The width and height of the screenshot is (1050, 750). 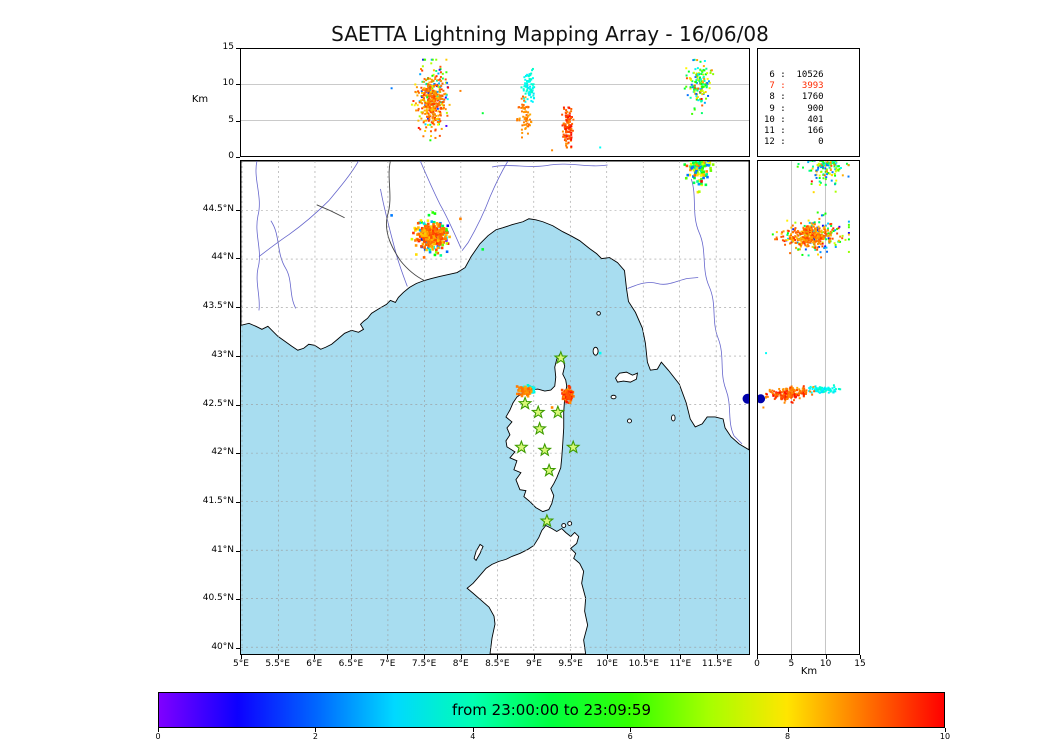 I want to click on altitude-latitude-panel, so click(x=808, y=407).